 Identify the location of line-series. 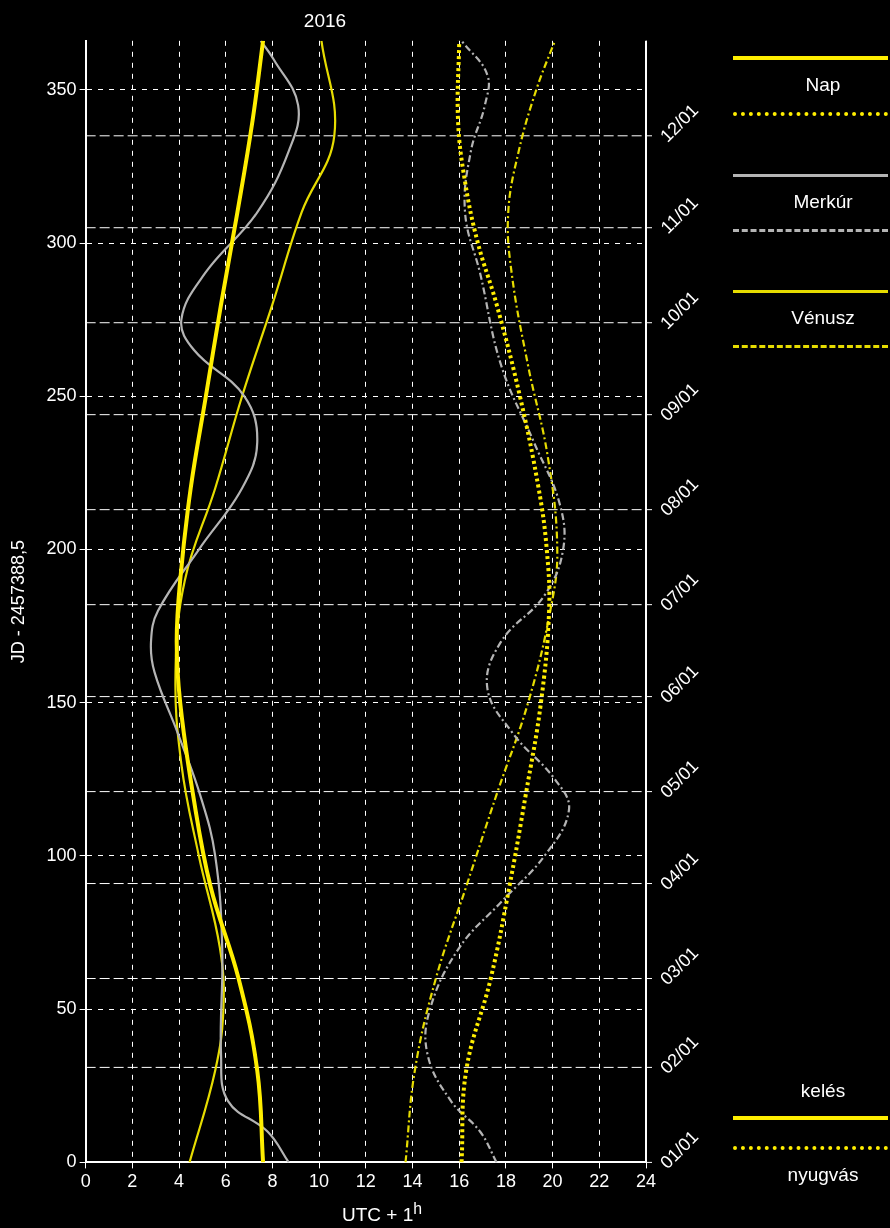
(220, 601).